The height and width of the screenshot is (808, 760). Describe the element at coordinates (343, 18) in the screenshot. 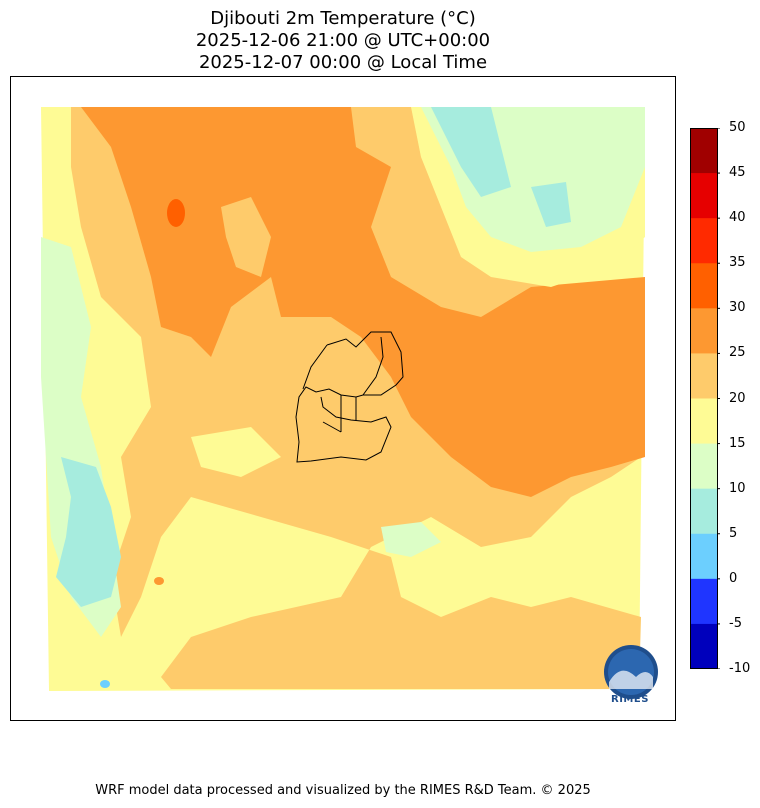

I see `map-title: Djibouti 2m Temperature (°C)` at that location.